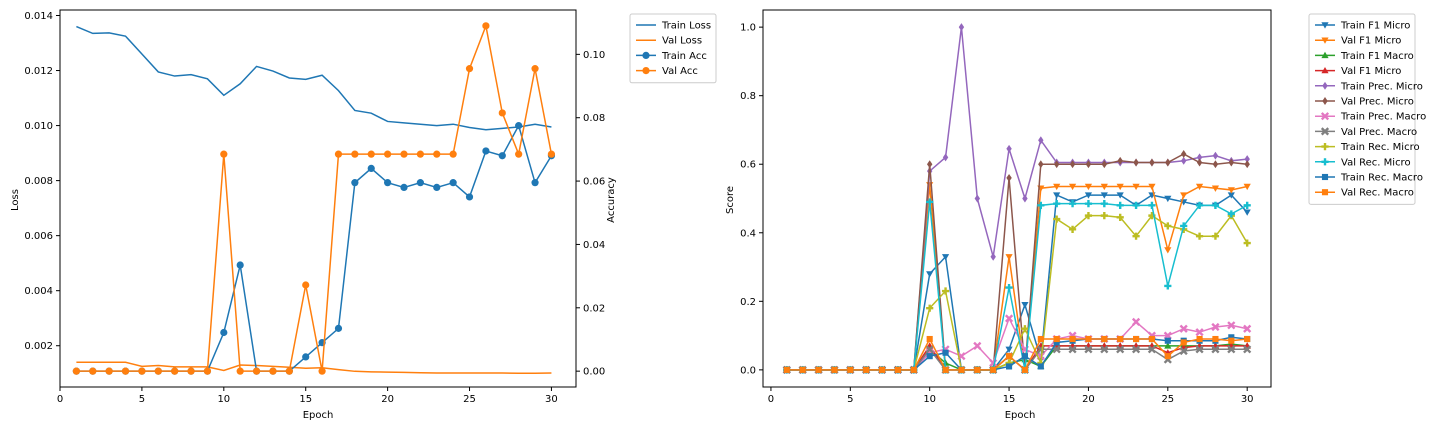 This screenshot has width=1440, height=432. Describe the element at coordinates (1377, 56) in the screenshot. I see `score-legend-label-2: Train F1 Macro` at that location.